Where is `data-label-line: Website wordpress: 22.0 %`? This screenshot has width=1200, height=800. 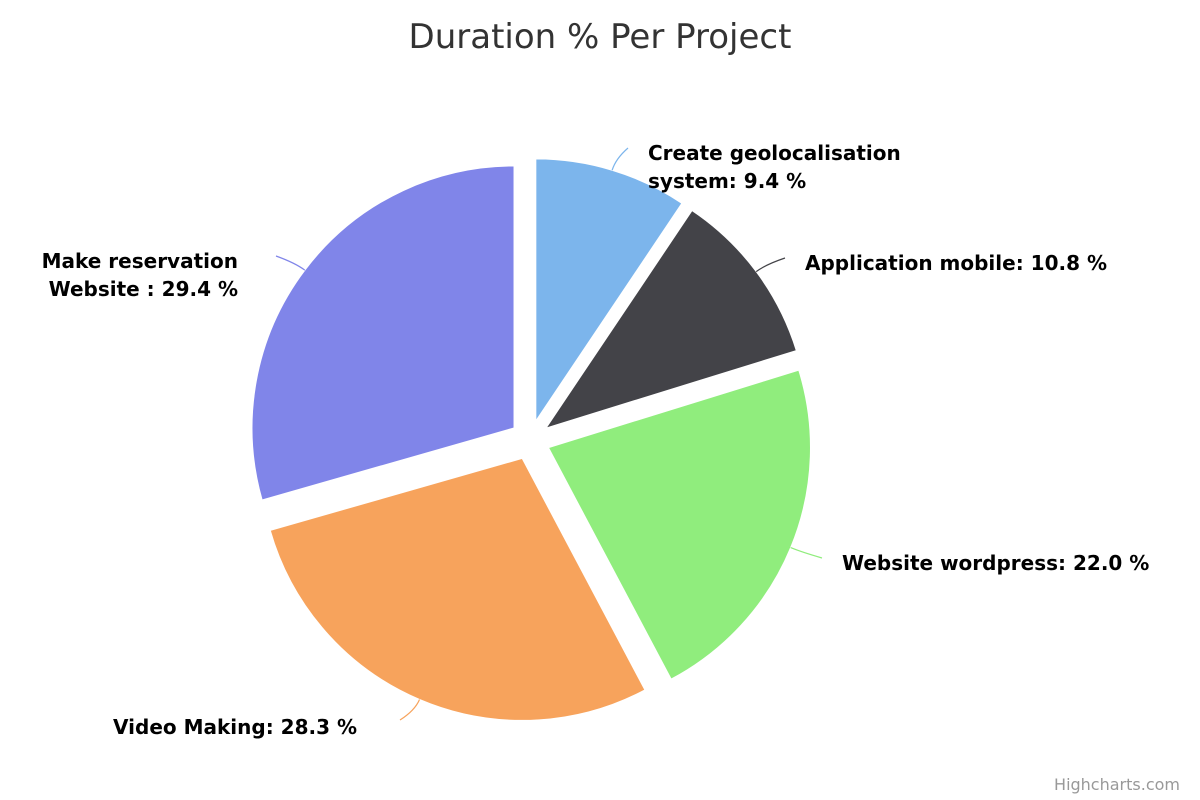
data-label-line: Website wordpress: 22.0 % is located at coordinates (995, 563).